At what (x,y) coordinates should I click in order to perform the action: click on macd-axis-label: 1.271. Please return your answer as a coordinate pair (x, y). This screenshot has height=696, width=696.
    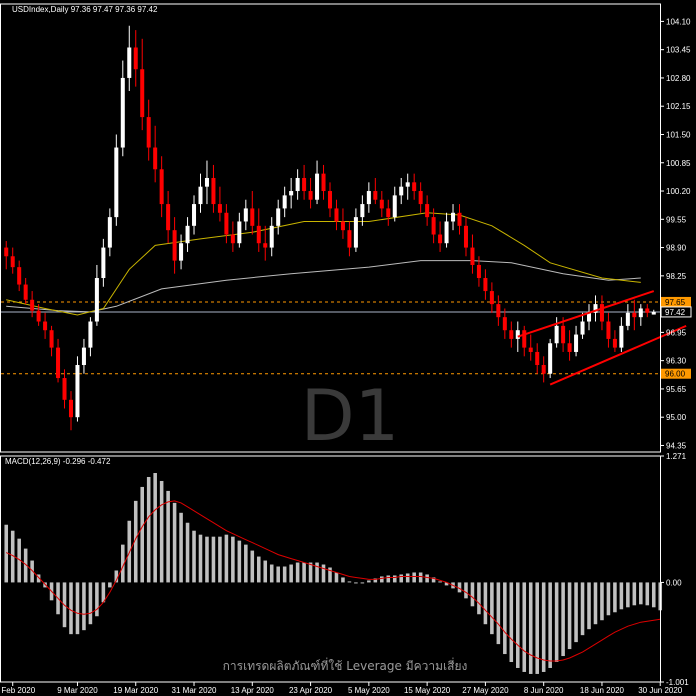
    Looking at the image, I should click on (676, 456).